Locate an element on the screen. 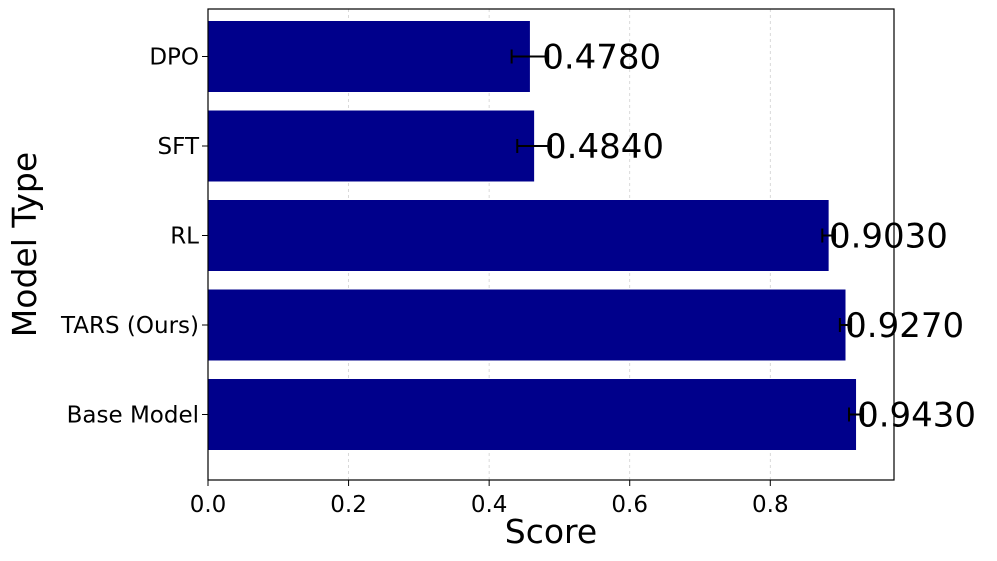 This screenshot has width=997, height=561. y-tick-label: SFT is located at coordinates (179, 147).